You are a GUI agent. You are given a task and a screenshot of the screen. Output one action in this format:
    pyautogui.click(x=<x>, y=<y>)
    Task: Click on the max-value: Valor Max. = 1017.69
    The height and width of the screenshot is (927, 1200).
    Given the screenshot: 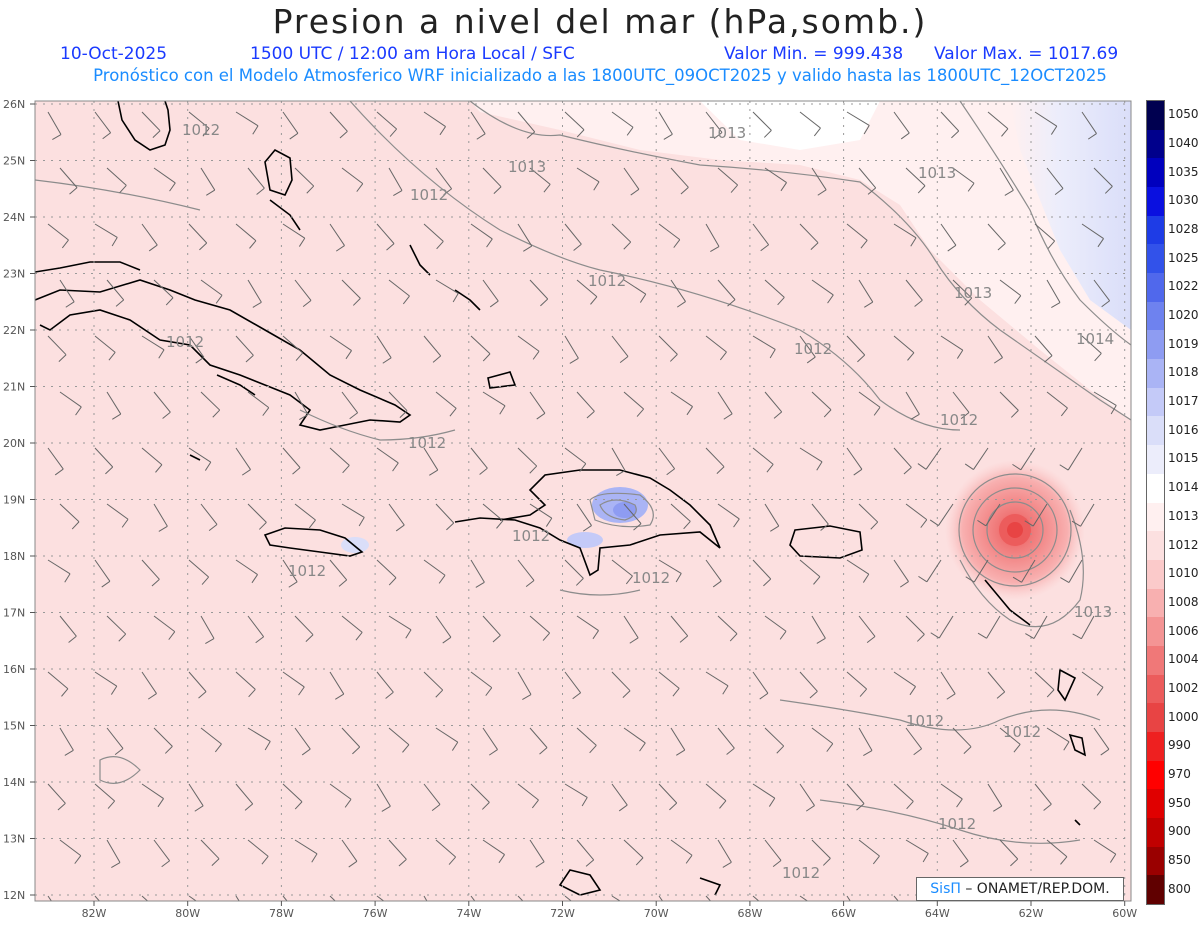 What is the action you would take?
    pyautogui.click(x=1026, y=54)
    